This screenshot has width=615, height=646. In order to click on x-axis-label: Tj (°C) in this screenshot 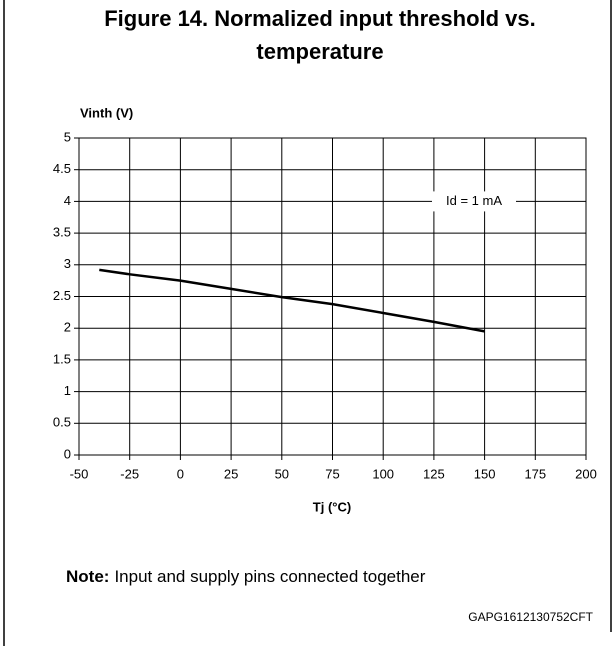, I will do `click(332, 506)`.